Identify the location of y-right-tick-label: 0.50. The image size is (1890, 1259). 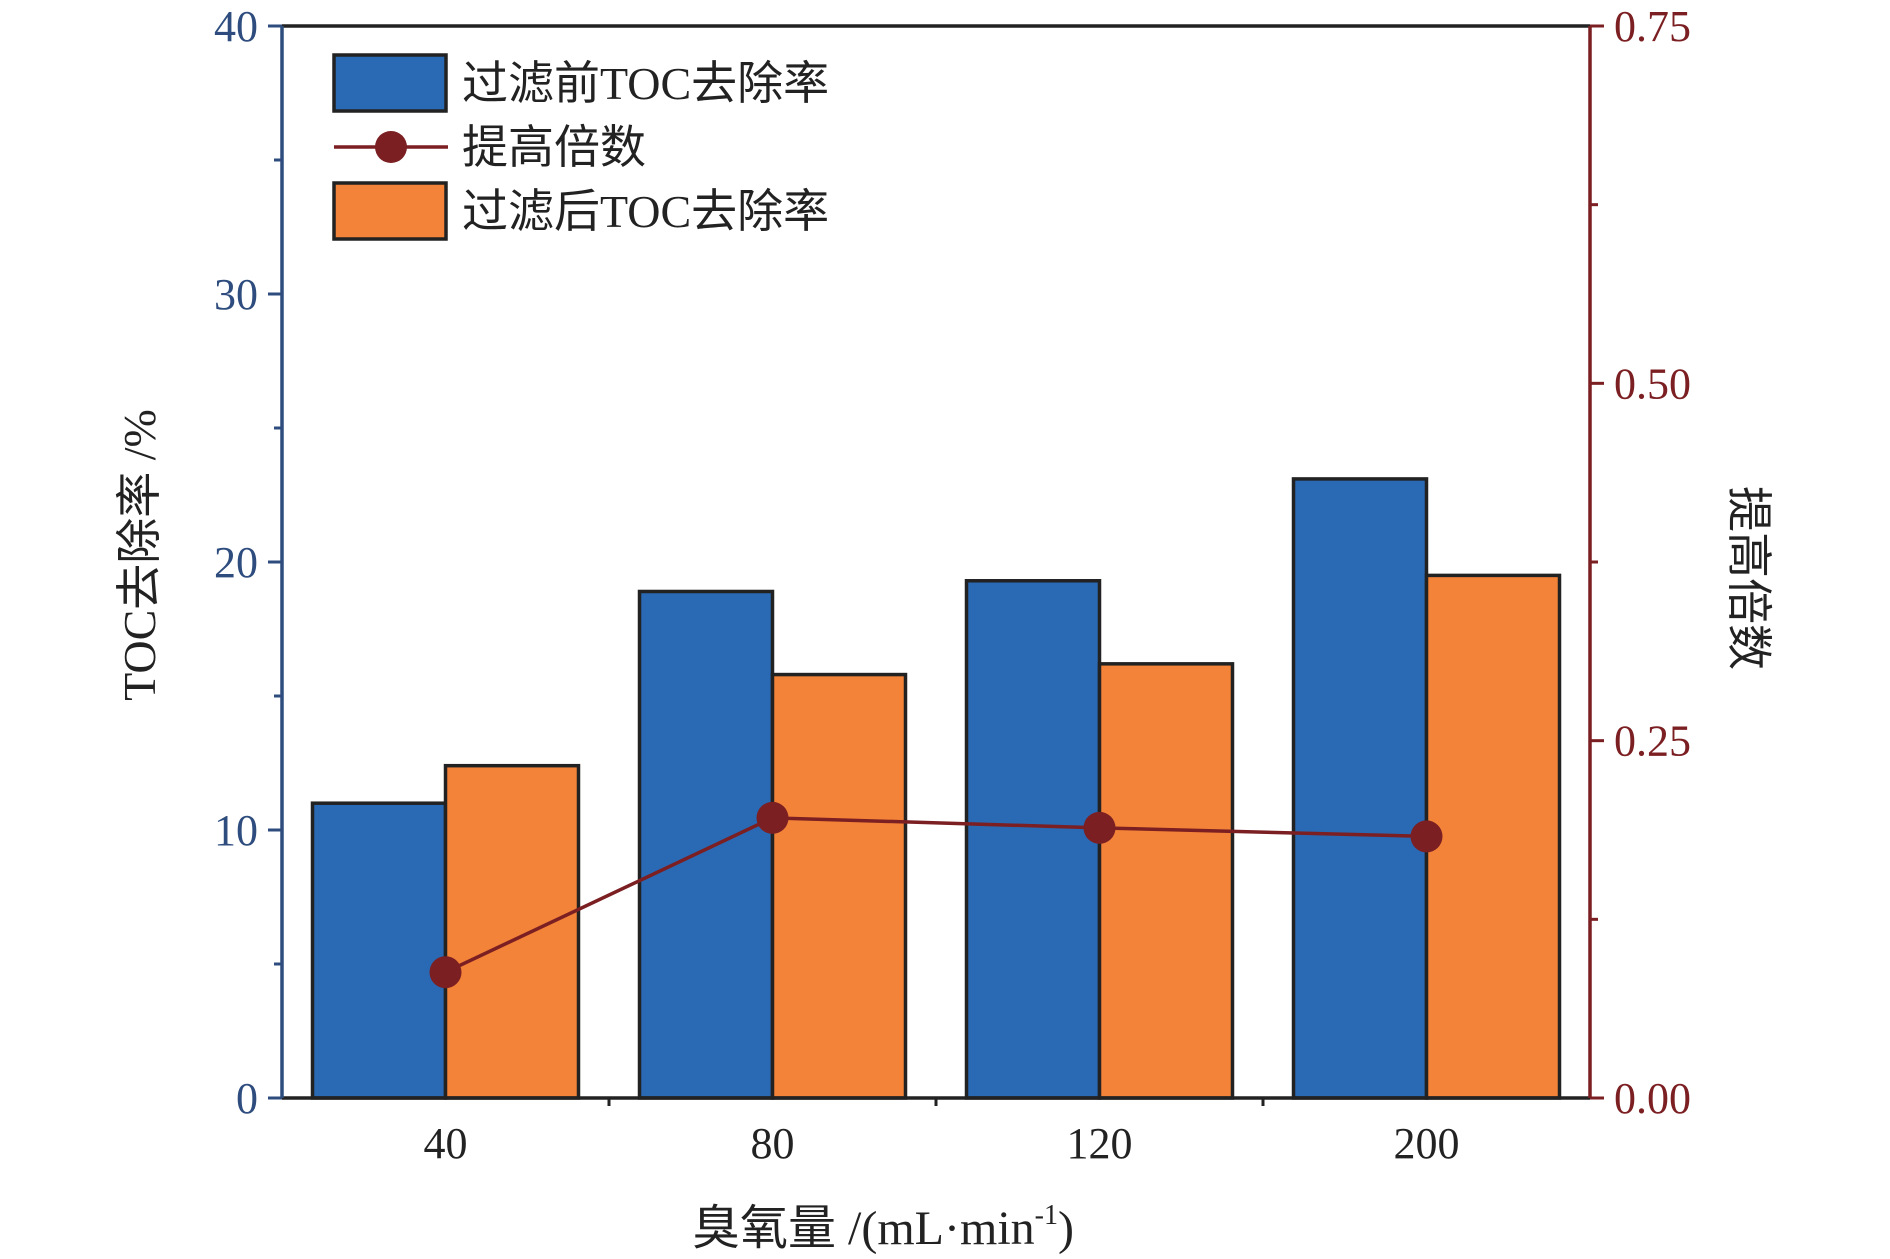
(1652, 383).